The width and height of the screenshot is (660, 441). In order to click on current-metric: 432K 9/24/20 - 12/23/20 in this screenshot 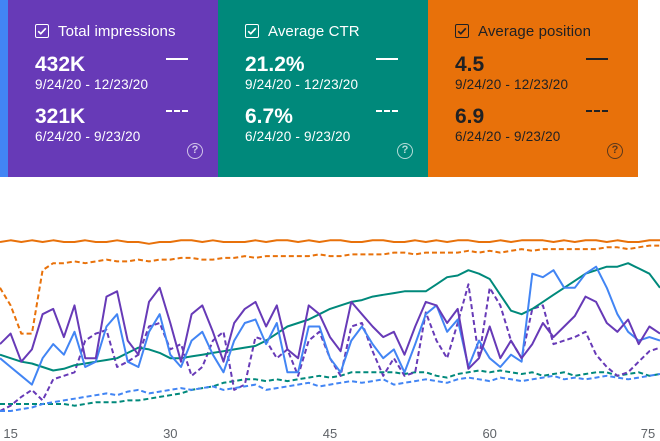, I will do `click(91, 73)`.